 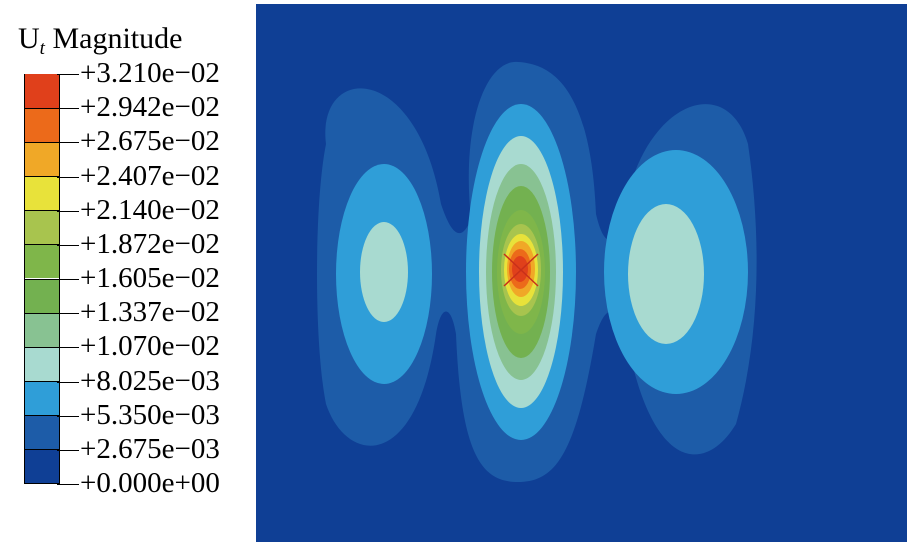 What do you see at coordinates (150, 141) in the screenshot?
I see `colorbar-tick-label: +2.675e−02` at bounding box center [150, 141].